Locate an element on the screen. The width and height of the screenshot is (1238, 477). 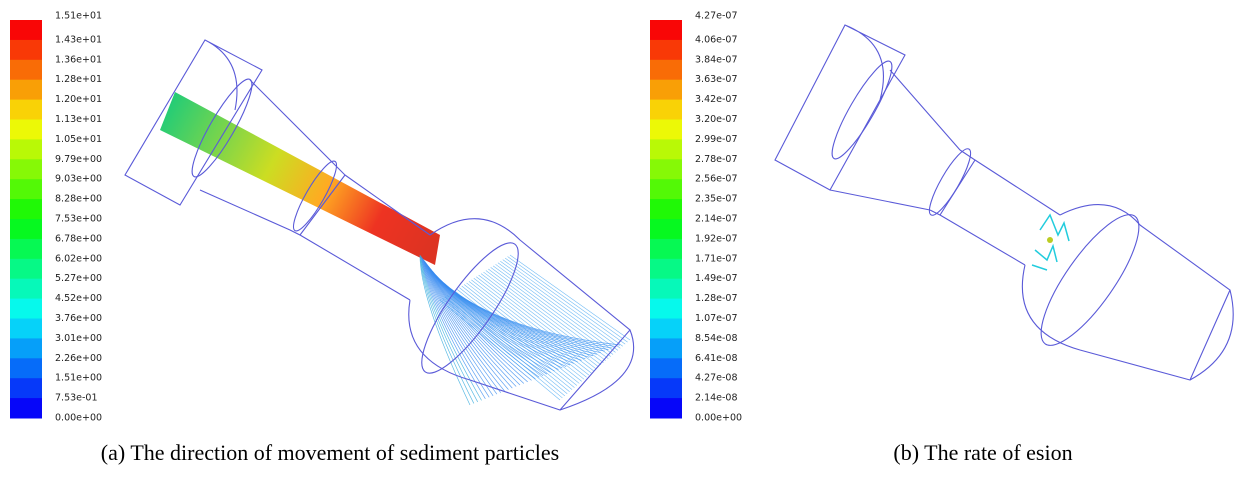
colorbar-label: 4.27e-07 is located at coordinates (716, 16).